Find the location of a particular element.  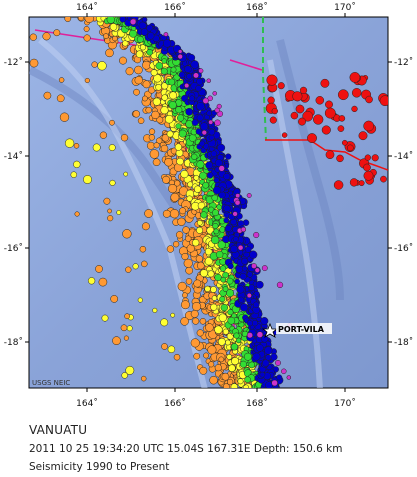

map-title: VANUATU is located at coordinates (58, 430).